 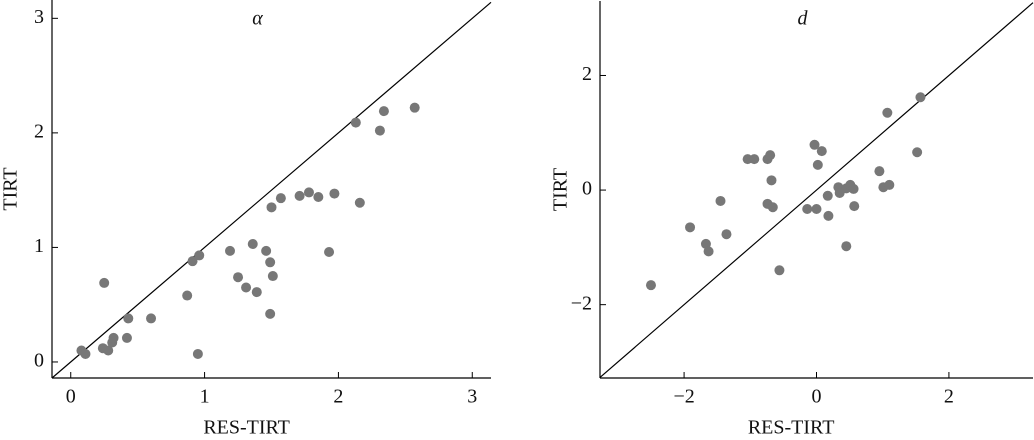 I want to click on chart-title: d, so click(x=803, y=19).